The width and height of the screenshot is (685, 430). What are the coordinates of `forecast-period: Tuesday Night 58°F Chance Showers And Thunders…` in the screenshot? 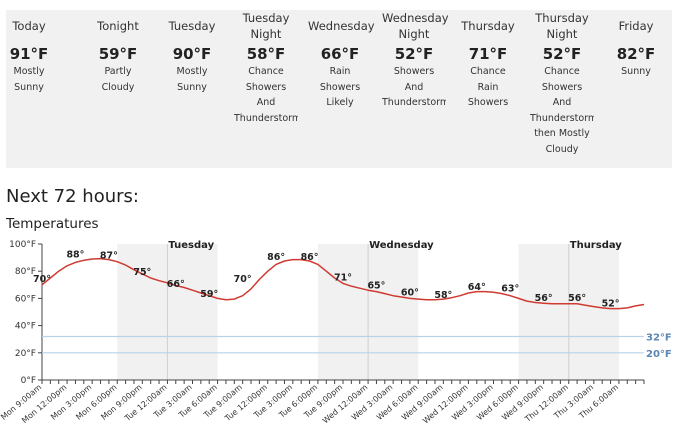 It's located at (266, 68).